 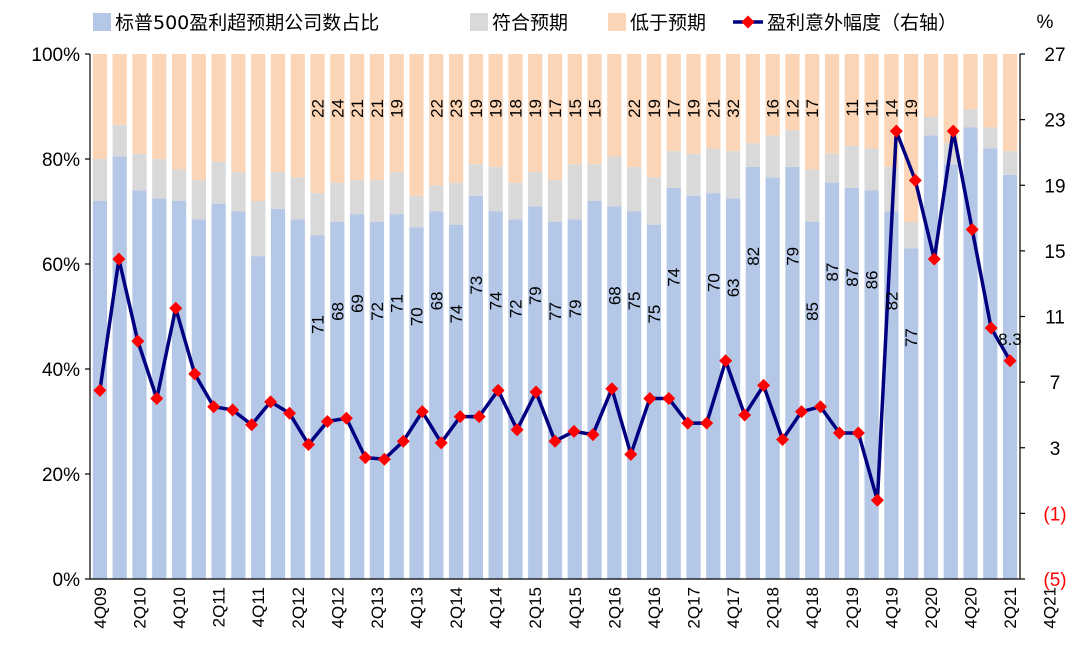 What do you see at coordinates (139, 608) in the screenshot?
I see `x-tick-label: 2Q10` at bounding box center [139, 608].